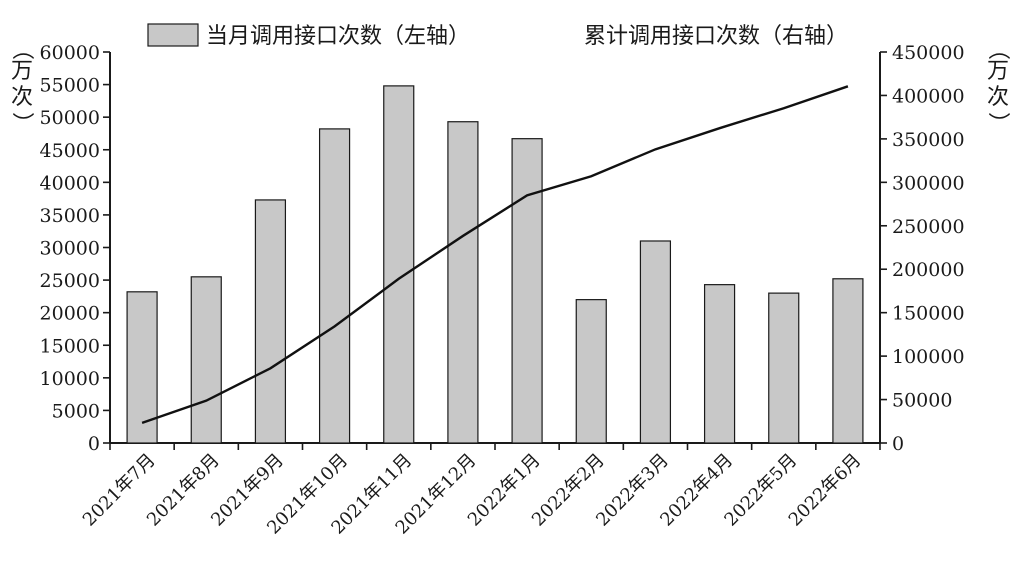 Image resolution: width=1024 pixels, height=562 pixels. I want to click on right-tick-label: 200000, so click(928, 270).